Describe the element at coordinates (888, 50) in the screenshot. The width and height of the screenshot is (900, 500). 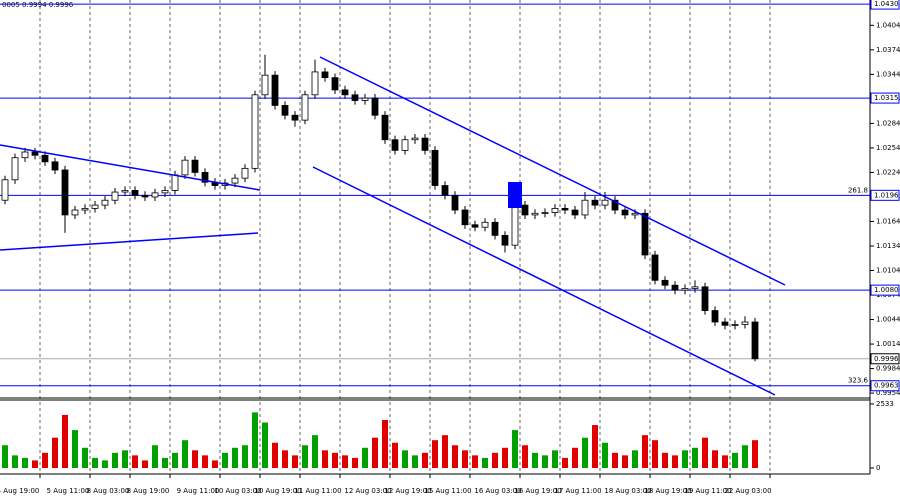
I see `y-tick-label: 1.0374` at that location.